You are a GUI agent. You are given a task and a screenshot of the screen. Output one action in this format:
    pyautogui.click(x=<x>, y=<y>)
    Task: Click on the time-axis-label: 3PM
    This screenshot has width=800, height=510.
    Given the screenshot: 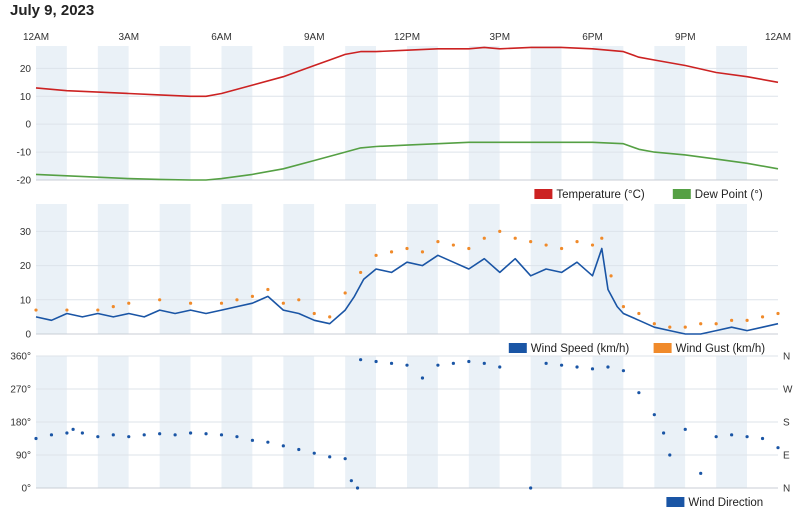 What is the action you would take?
    pyautogui.click(x=499, y=37)
    